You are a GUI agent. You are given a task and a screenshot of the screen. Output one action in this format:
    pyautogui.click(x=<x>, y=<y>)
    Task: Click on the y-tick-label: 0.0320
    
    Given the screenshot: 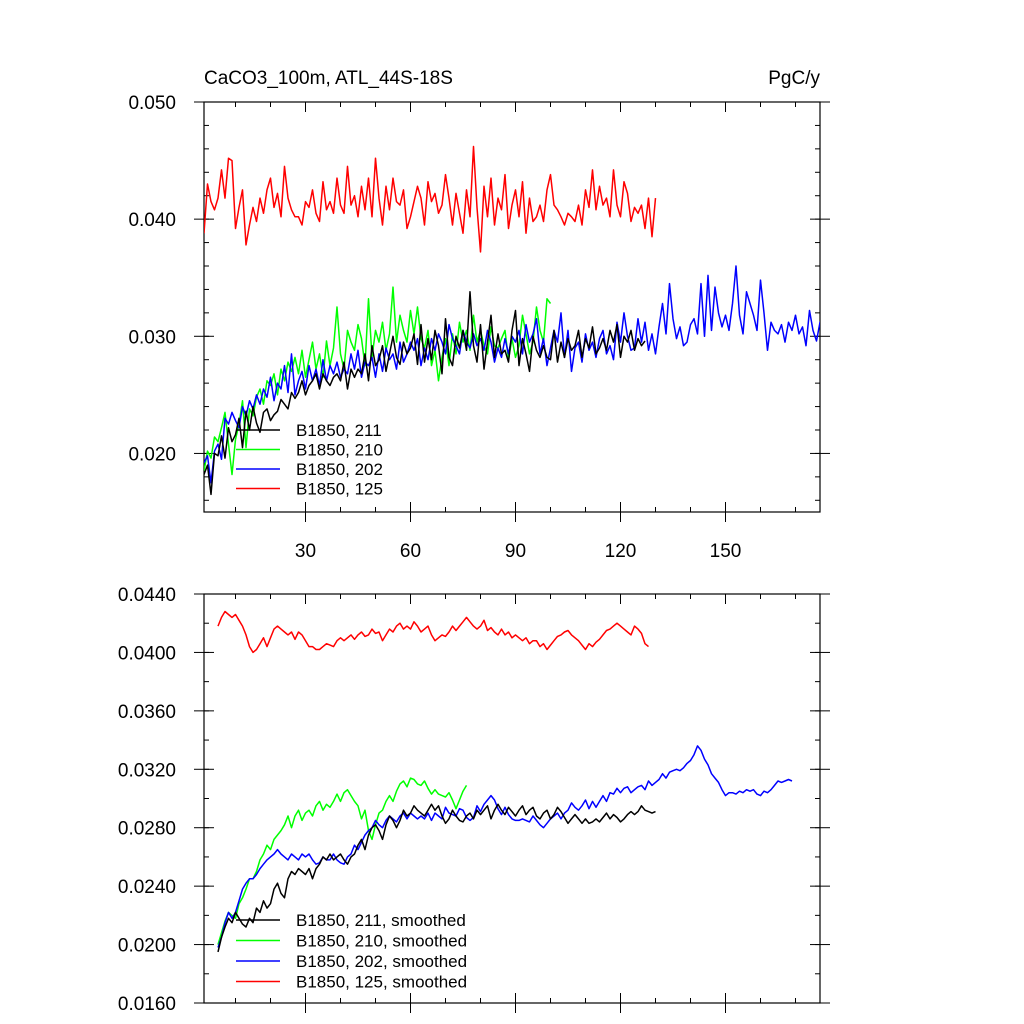 What is the action you would take?
    pyautogui.click(x=147, y=770)
    